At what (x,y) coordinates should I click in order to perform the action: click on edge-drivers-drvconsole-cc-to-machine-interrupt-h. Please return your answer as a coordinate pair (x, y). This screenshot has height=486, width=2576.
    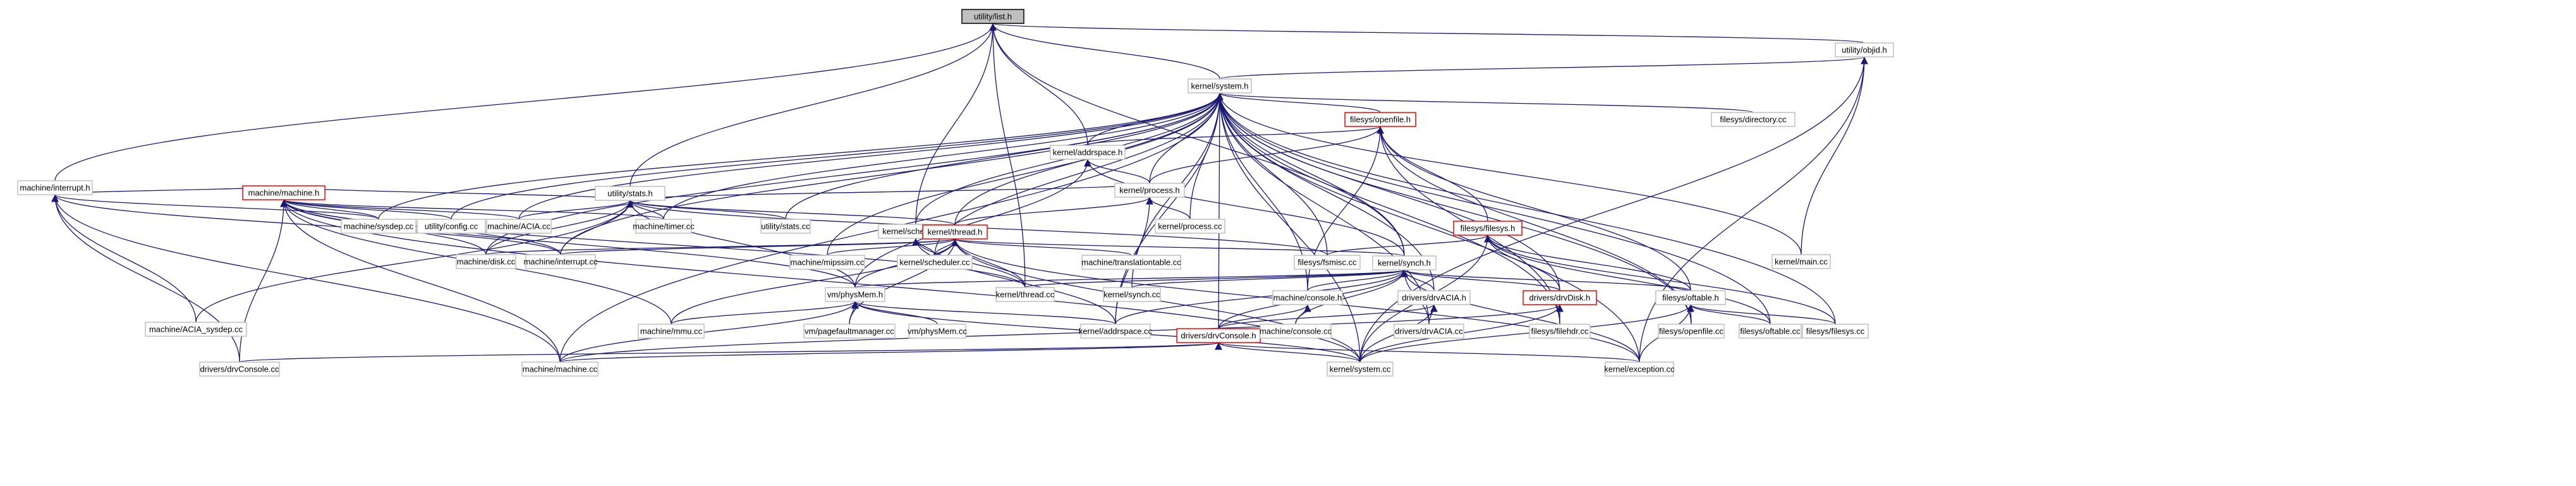
    Looking at the image, I should click on (145, 278).